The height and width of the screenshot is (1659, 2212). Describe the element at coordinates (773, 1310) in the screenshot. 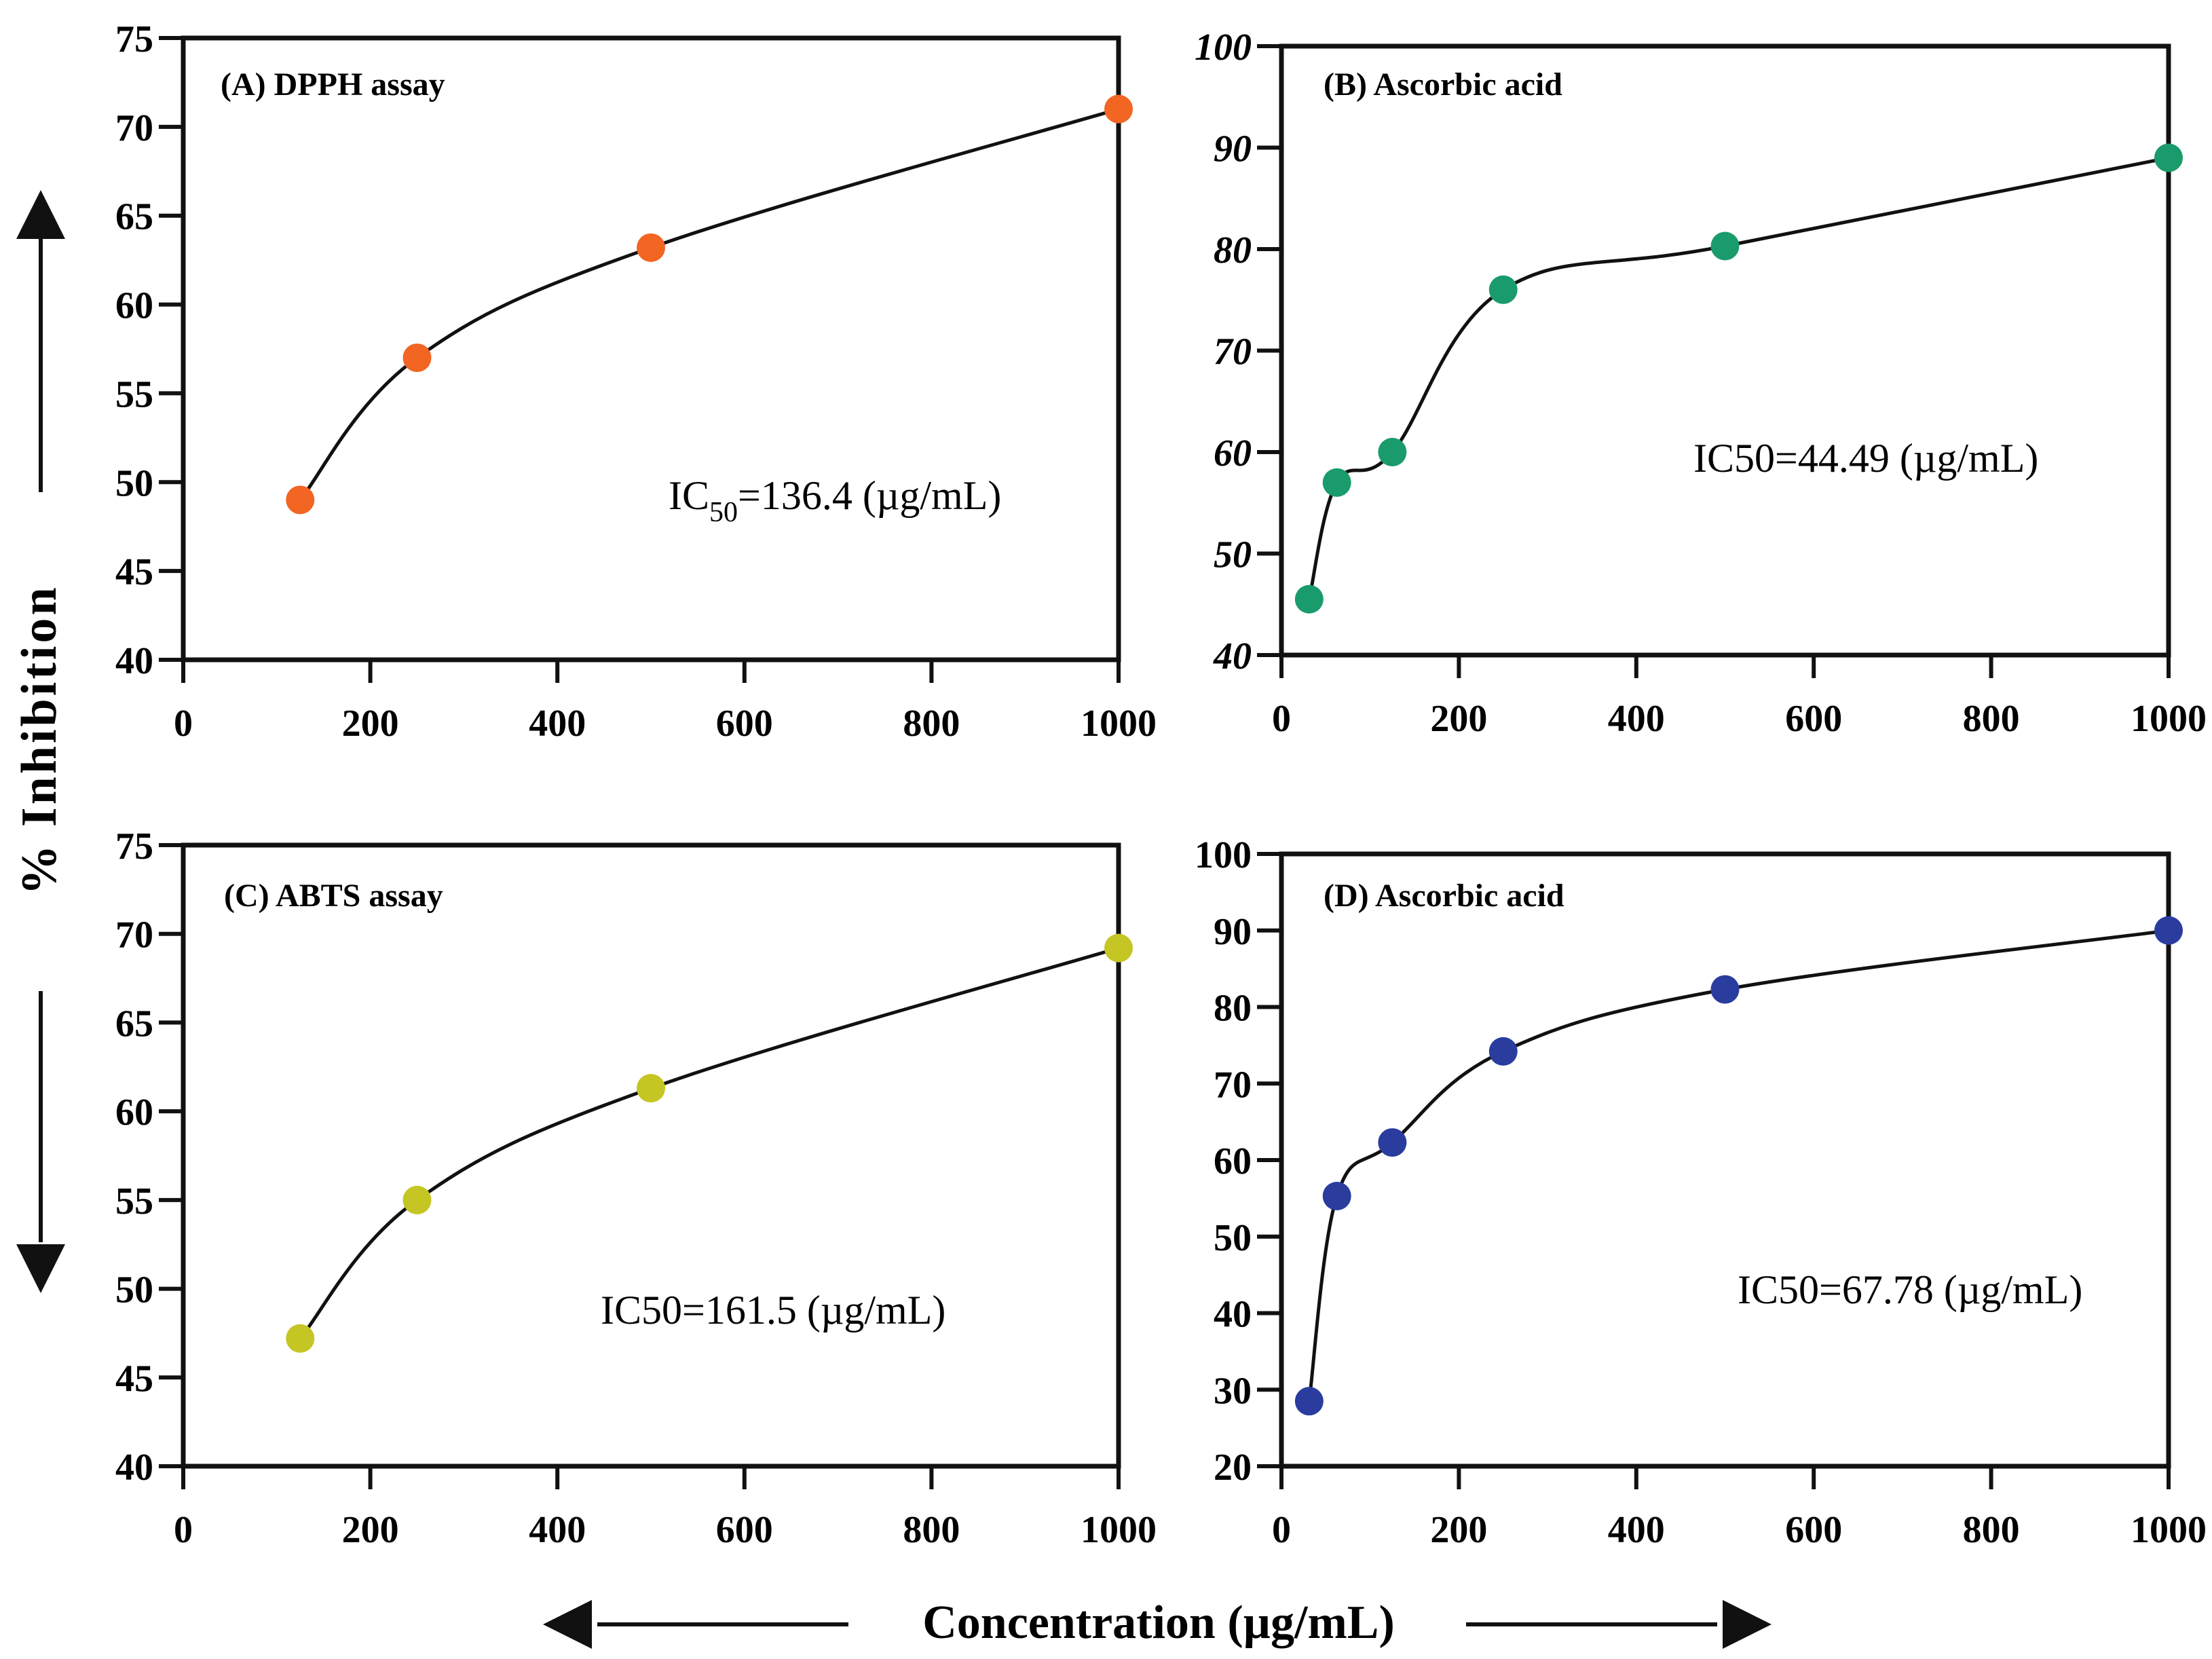

I see `ic50-annotation: IC50=161.5 (µg/mL)` at that location.